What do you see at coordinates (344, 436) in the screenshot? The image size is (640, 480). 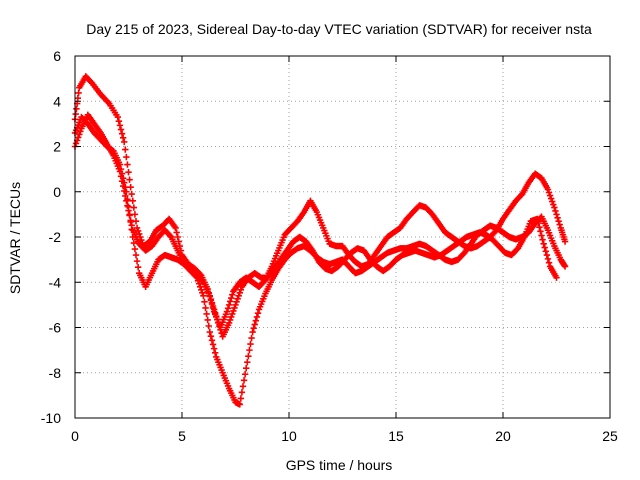 I see `x-tick-labels: 0 5 10 15 20 25` at bounding box center [344, 436].